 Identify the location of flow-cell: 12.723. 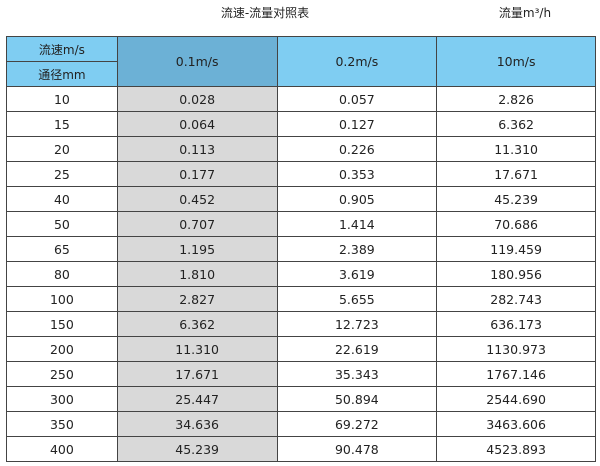
(357, 324).